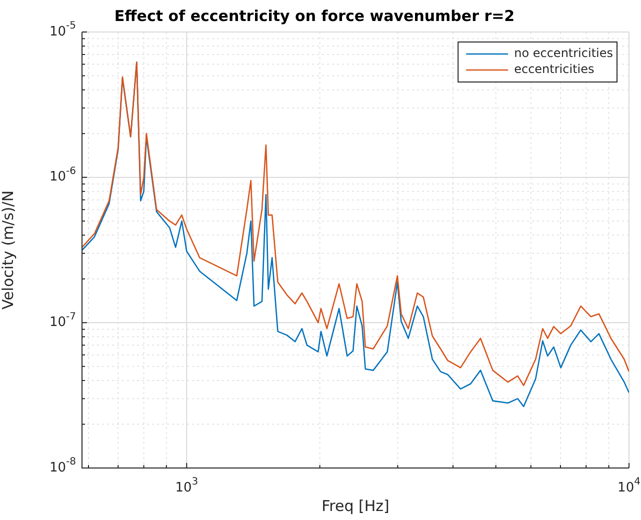 Image resolution: width=641 pixels, height=520 pixels. Describe the element at coordinates (356, 505) in the screenshot. I see `x-axis-title: Freq [Hz]` at that location.